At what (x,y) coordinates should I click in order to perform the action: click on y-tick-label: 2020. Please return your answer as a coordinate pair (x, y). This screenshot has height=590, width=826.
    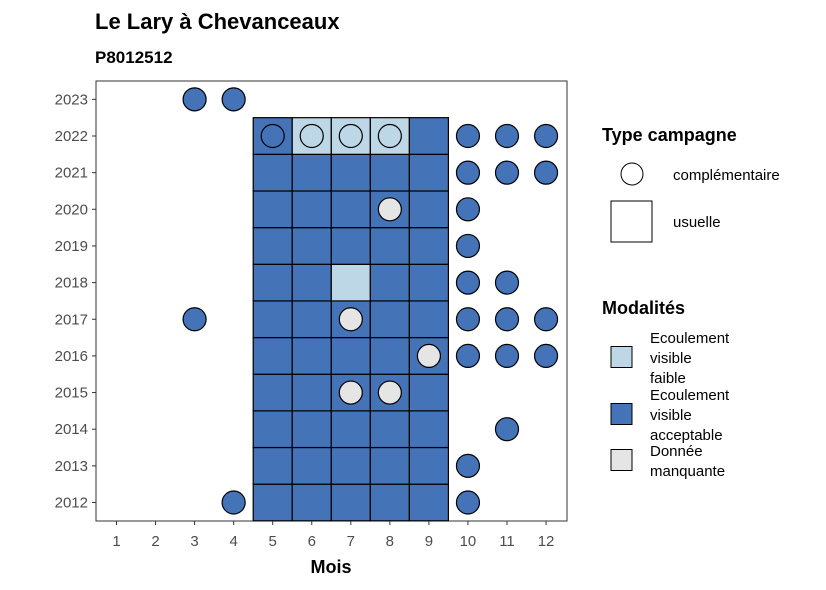
    Looking at the image, I should click on (71, 209).